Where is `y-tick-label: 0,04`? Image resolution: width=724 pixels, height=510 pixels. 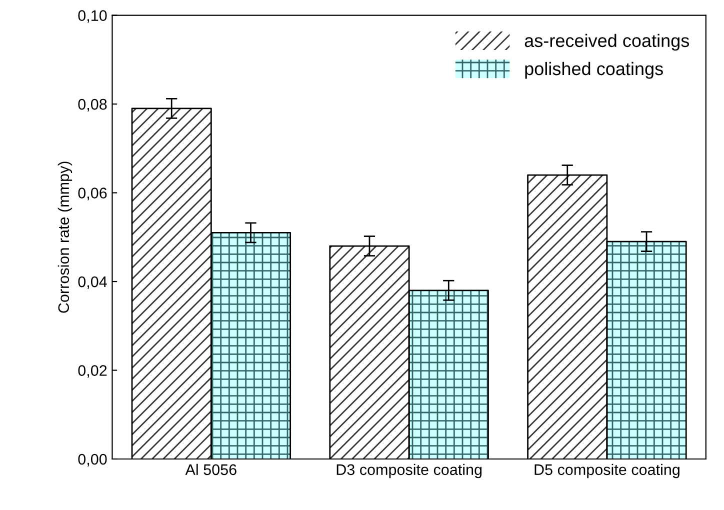 y-tick-label: 0,04 is located at coordinates (92, 283).